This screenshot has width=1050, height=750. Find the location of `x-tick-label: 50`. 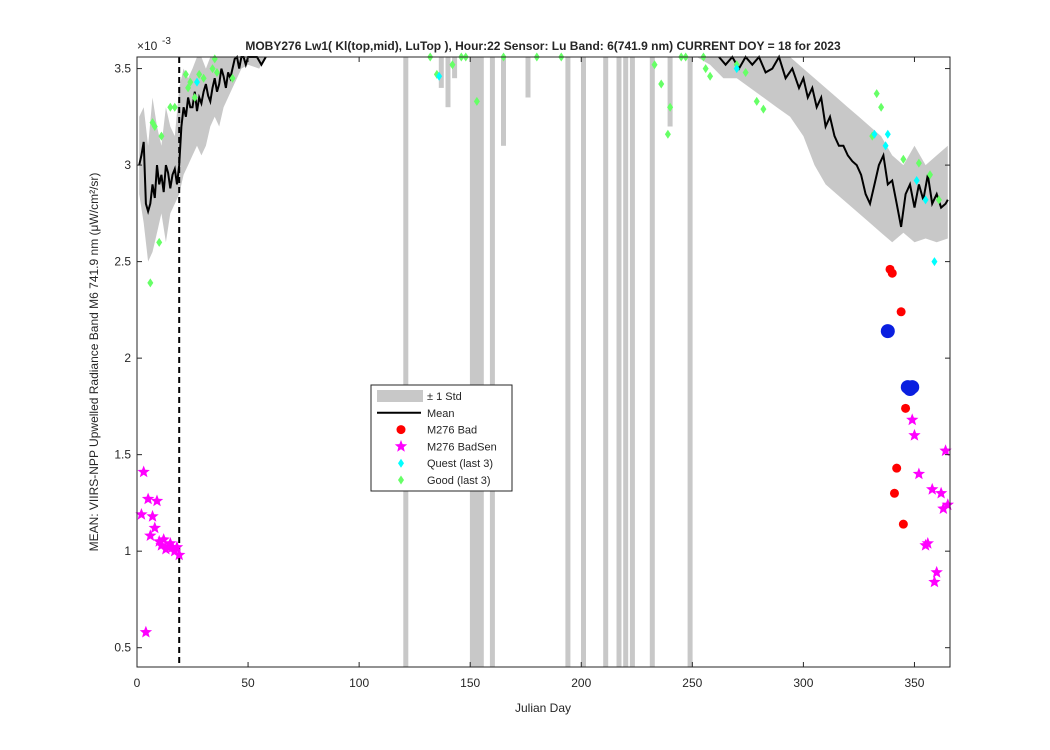

x-tick-label: 50 is located at coordinates (248, 683).